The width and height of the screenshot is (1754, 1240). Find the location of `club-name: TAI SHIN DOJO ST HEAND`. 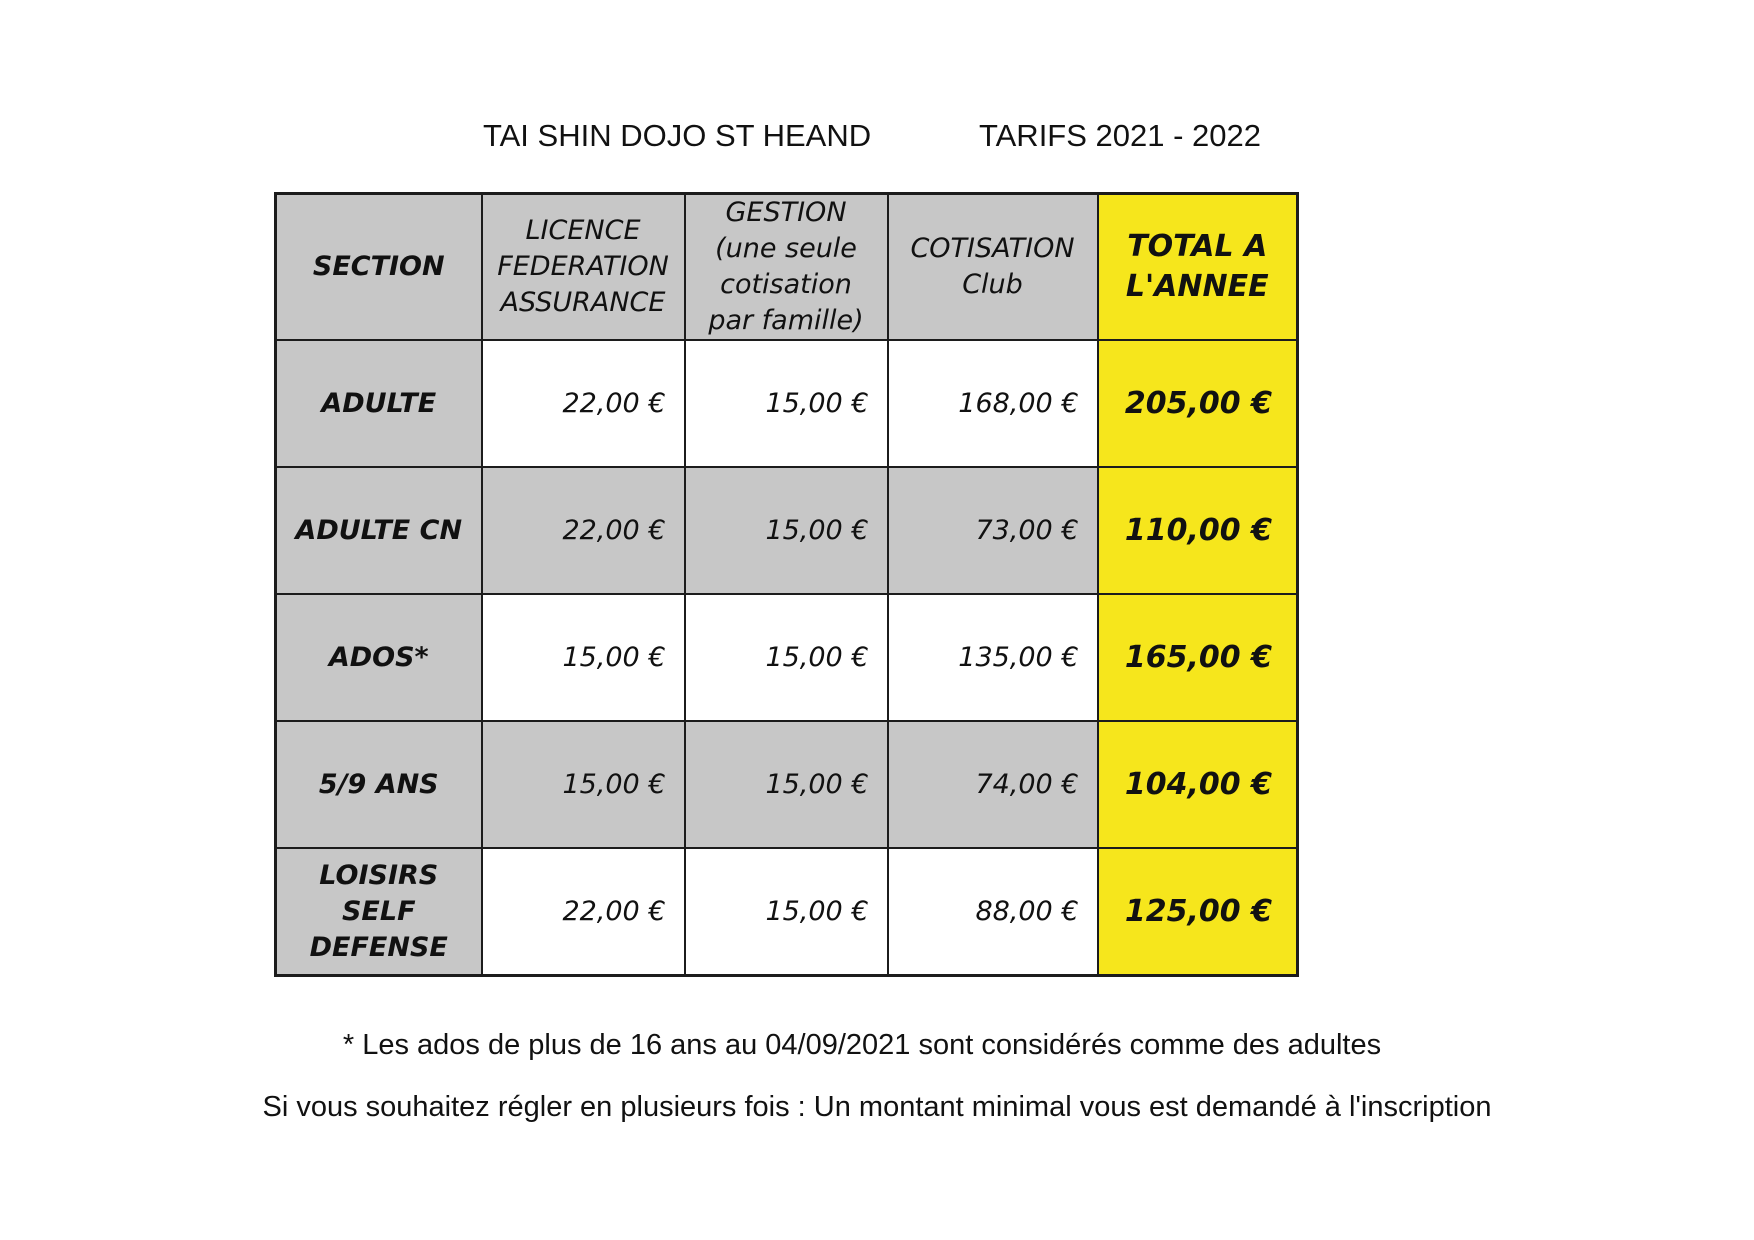

club-name: TAI SHIN DOJO ST HEAND is located at coordinates (677, 135).